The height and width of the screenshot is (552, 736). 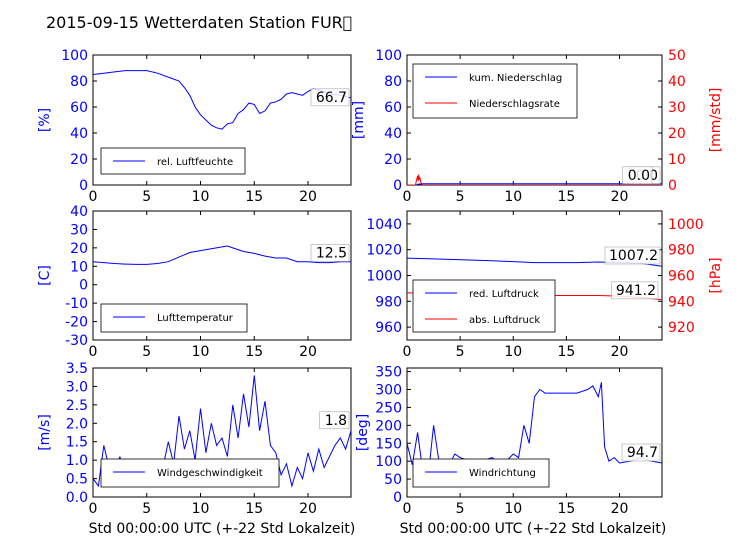 What do you see at coordinates (76, 304) in the screenshot?
I see `y-tick-label: -10` at bounding box center [76, 304].